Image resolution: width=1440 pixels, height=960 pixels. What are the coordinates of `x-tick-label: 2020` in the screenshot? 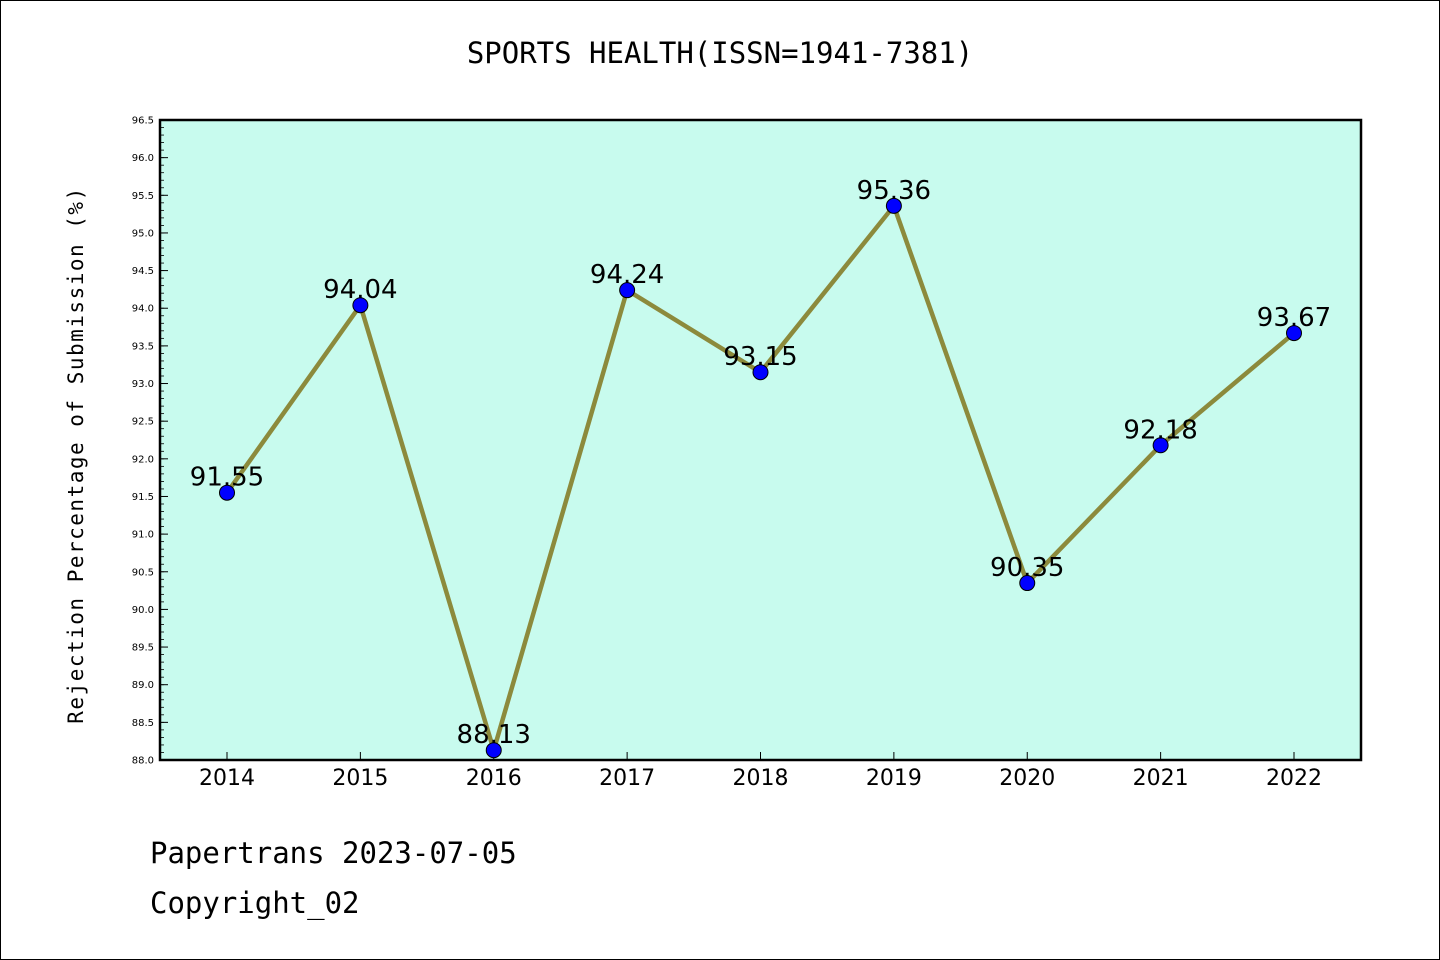 It's located at (1027, 778).